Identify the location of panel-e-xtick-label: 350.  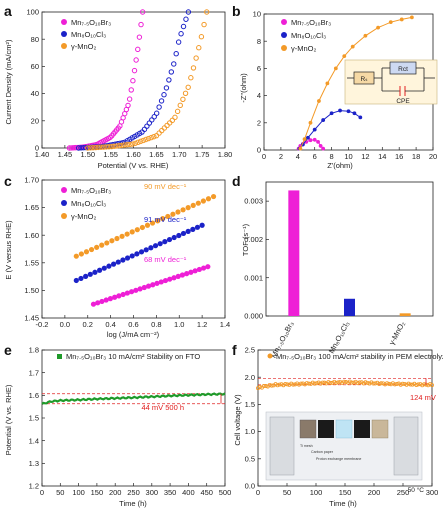
(170, 492).